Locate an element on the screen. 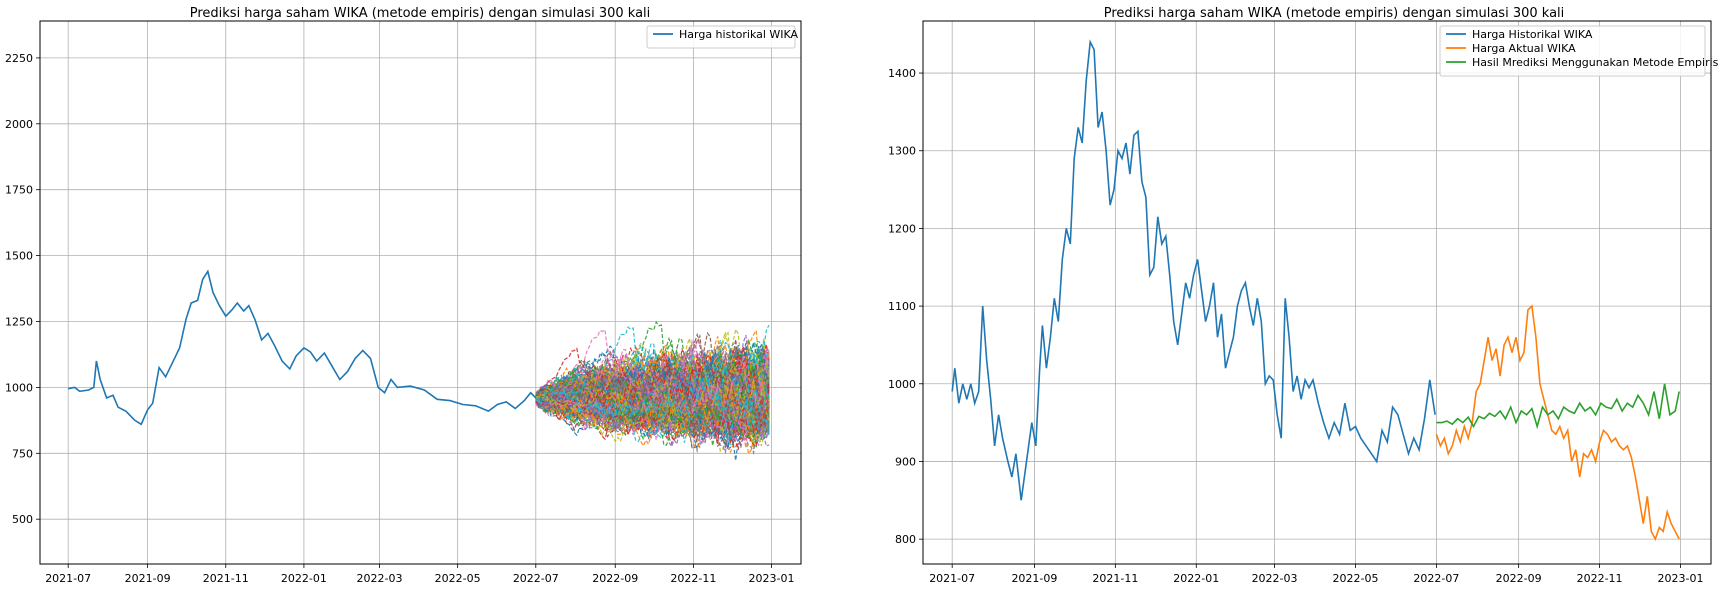 The width and height of the screenshot is (1720, 590). right-ytick-label: 1100 is located at coordinates (902, 306).